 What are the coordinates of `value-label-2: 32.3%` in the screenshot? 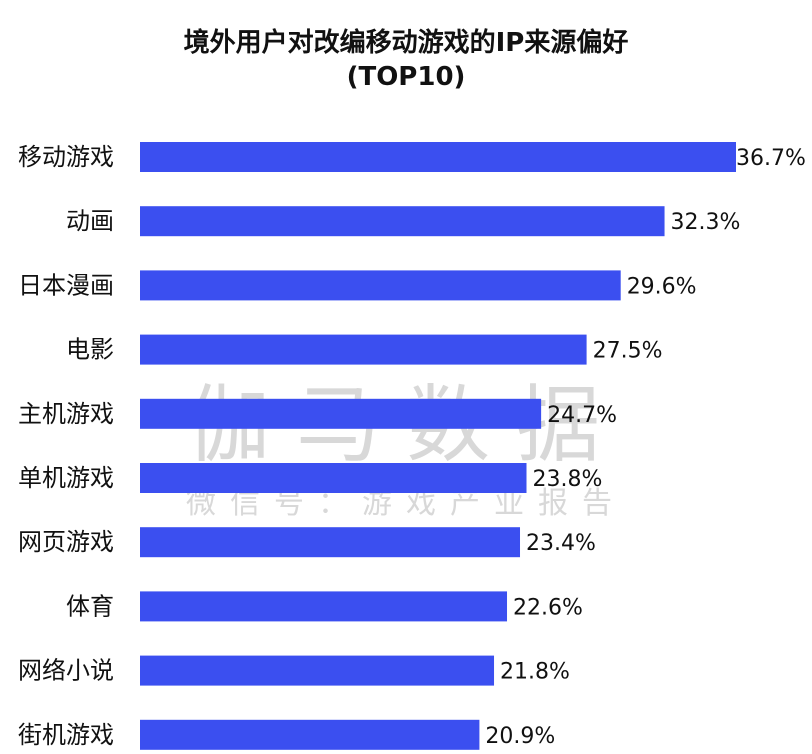 It's located at (706, 222).